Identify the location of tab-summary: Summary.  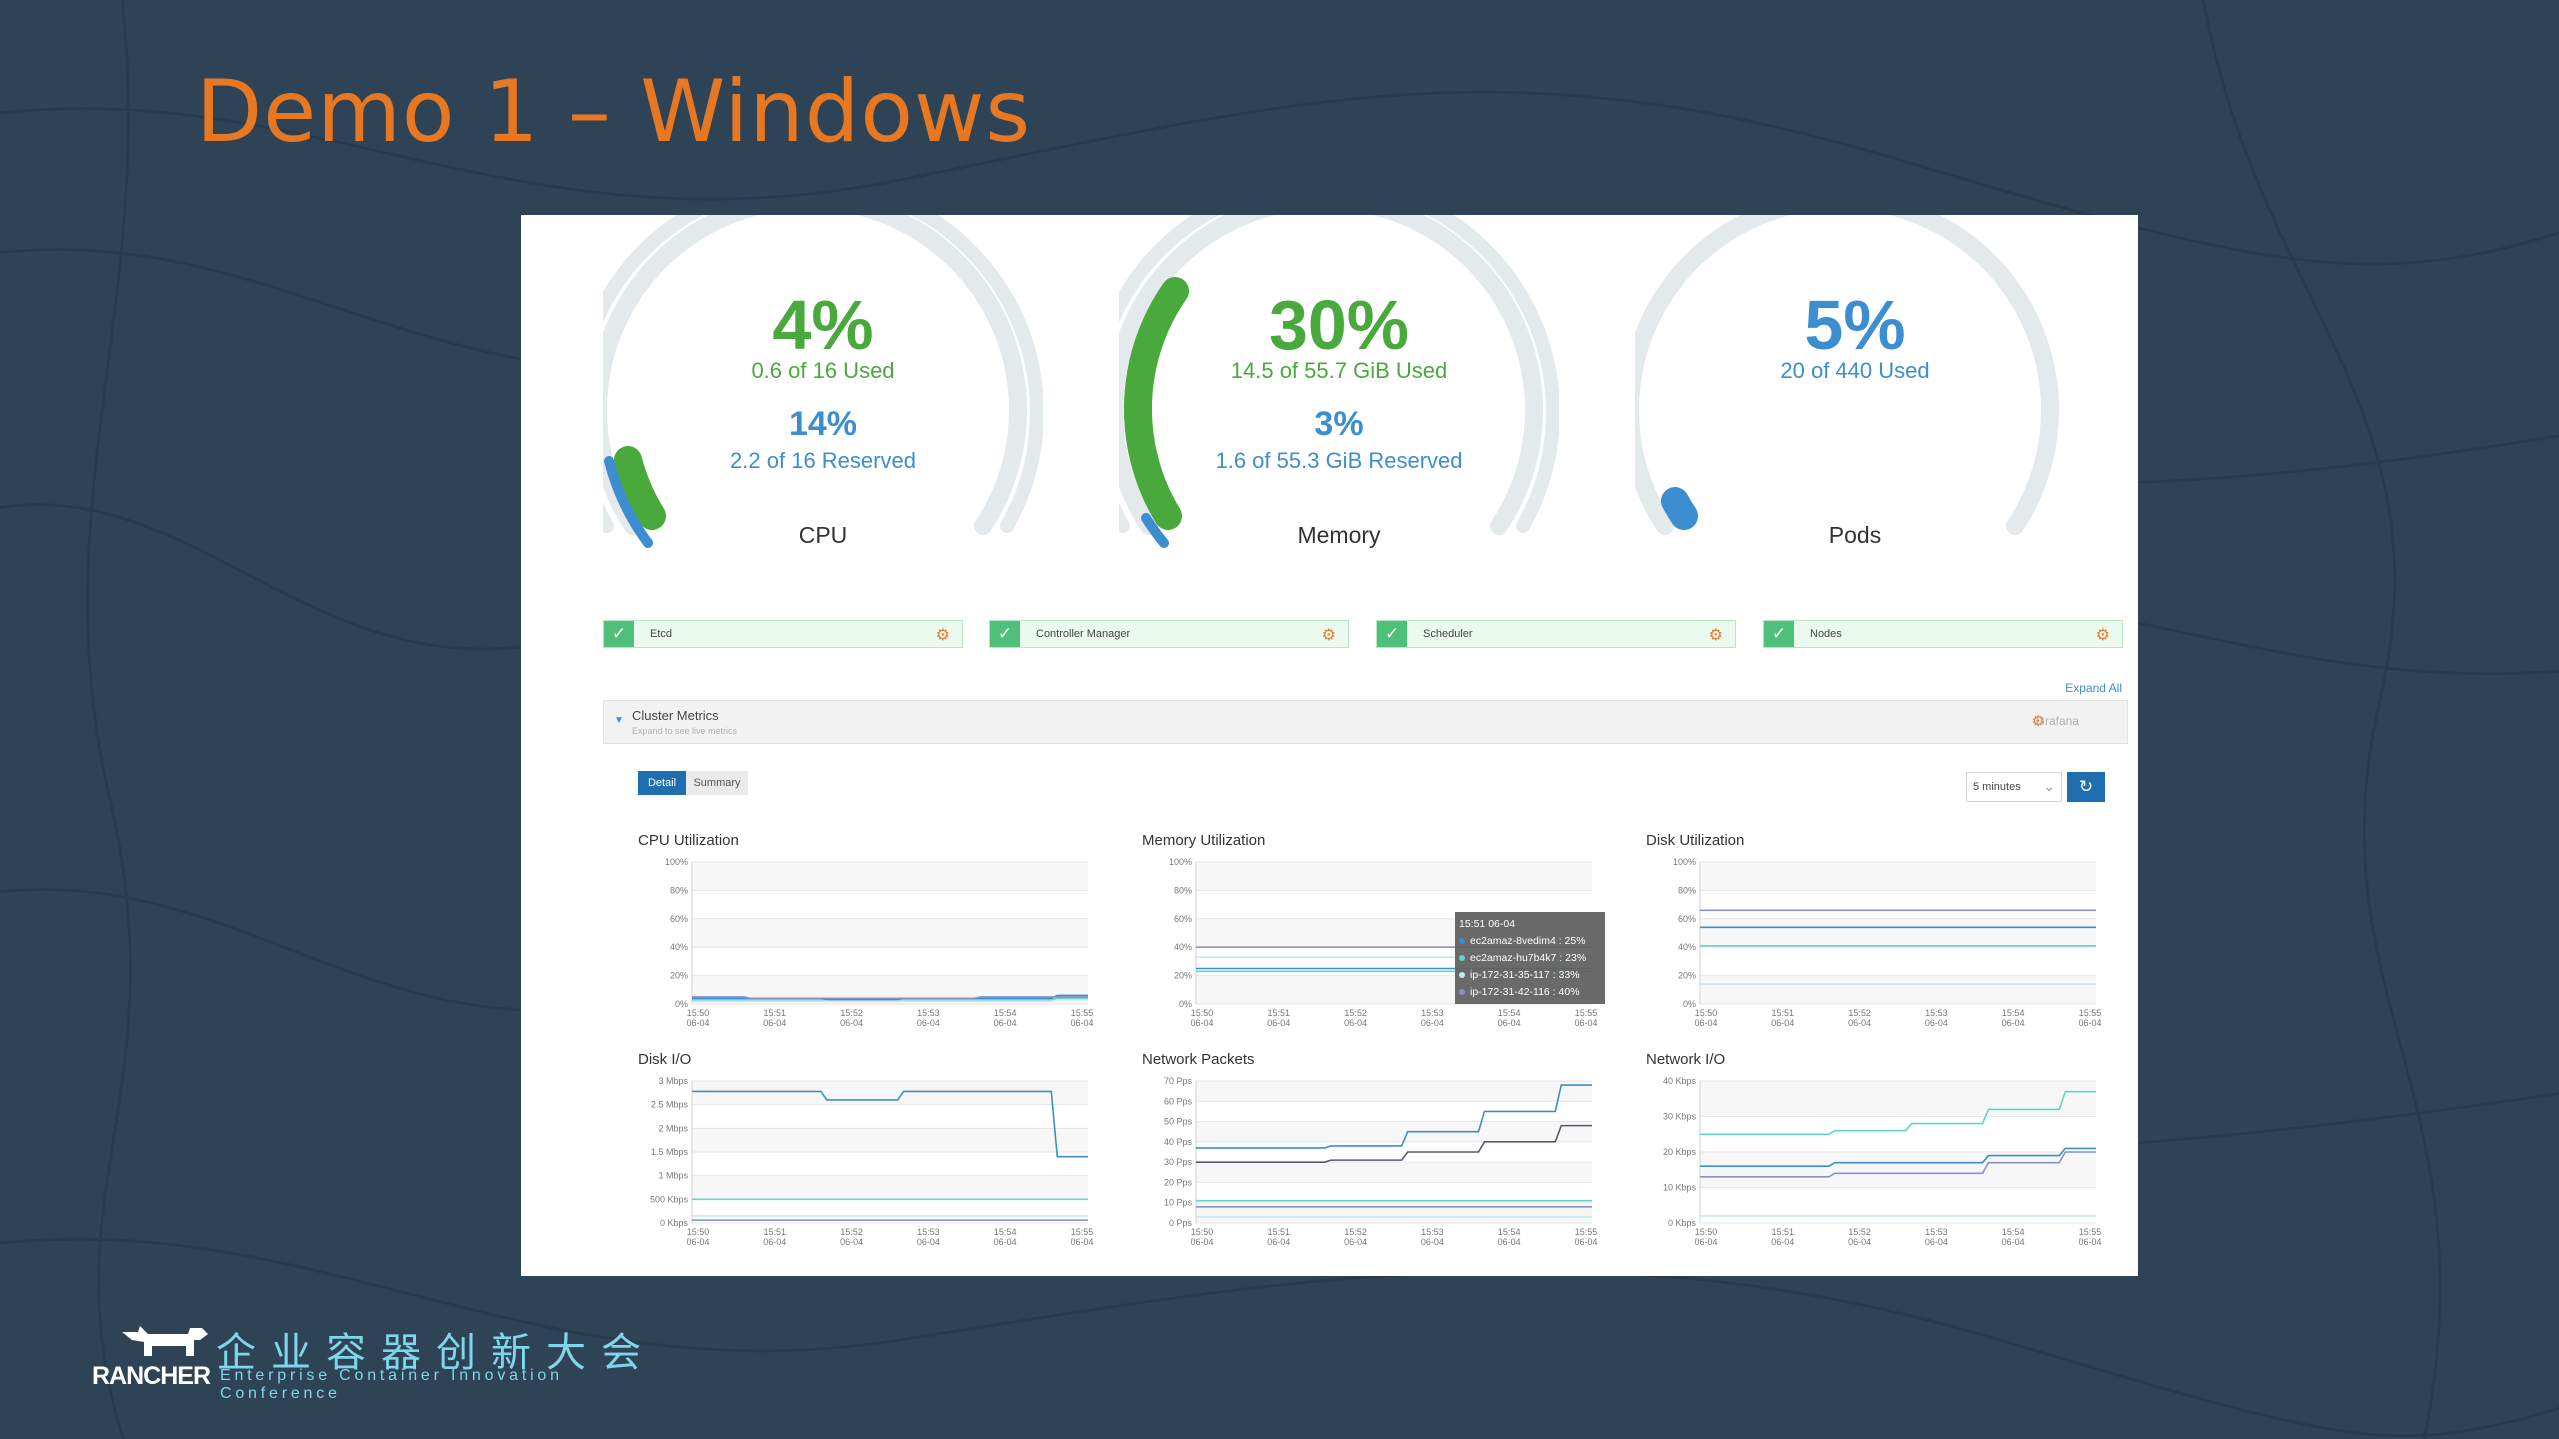
(717, 783).